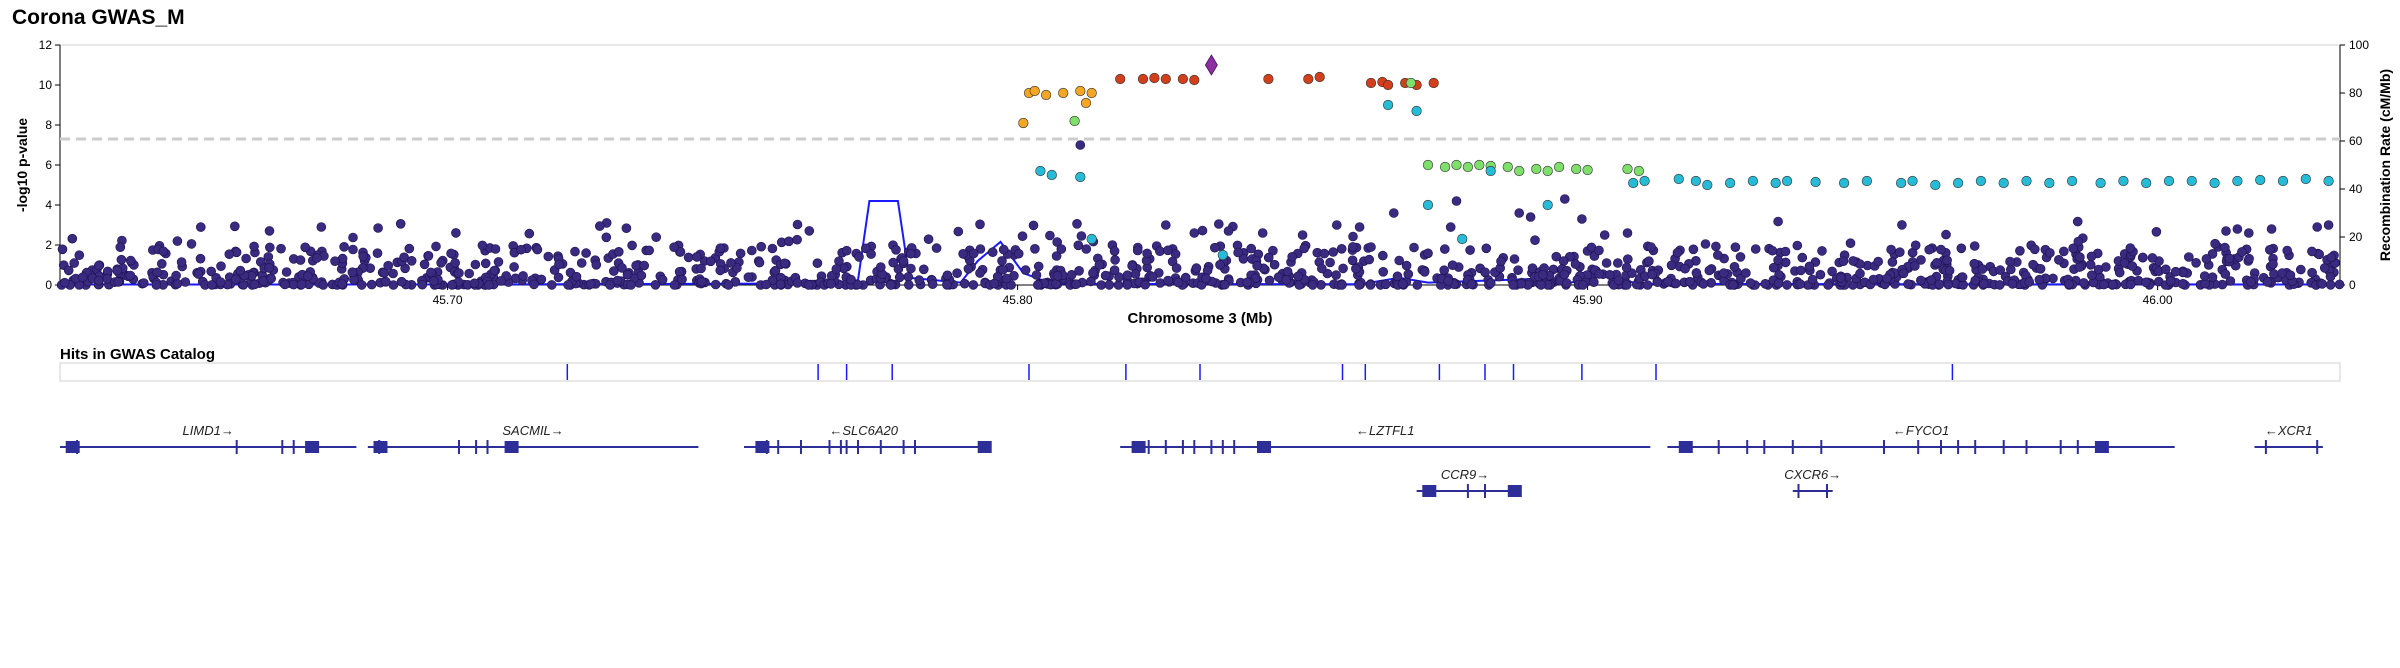 The width and height of the screenshot is (2400, 668). What do you see at coordinates (46, 85) in the screenshot?
I see `y-tick-label: 10` at bounding box center [46, 85].